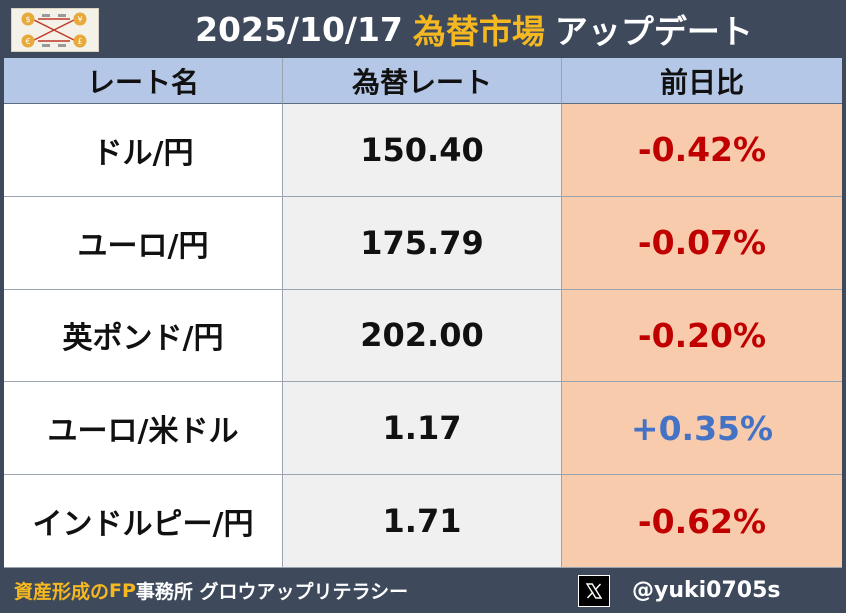  I want to click on rate-name-cell: ユーロ/米ドル, so click(143, 429).